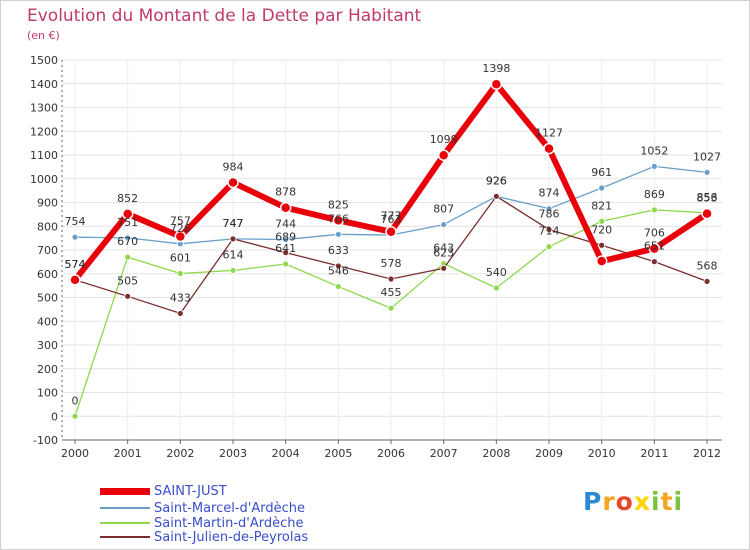 This screenshot has height=550, width=750. Describe the element at coordinates (190, 491) in the screenshot. I see `legend-label: SAINT-JUST` at that location.